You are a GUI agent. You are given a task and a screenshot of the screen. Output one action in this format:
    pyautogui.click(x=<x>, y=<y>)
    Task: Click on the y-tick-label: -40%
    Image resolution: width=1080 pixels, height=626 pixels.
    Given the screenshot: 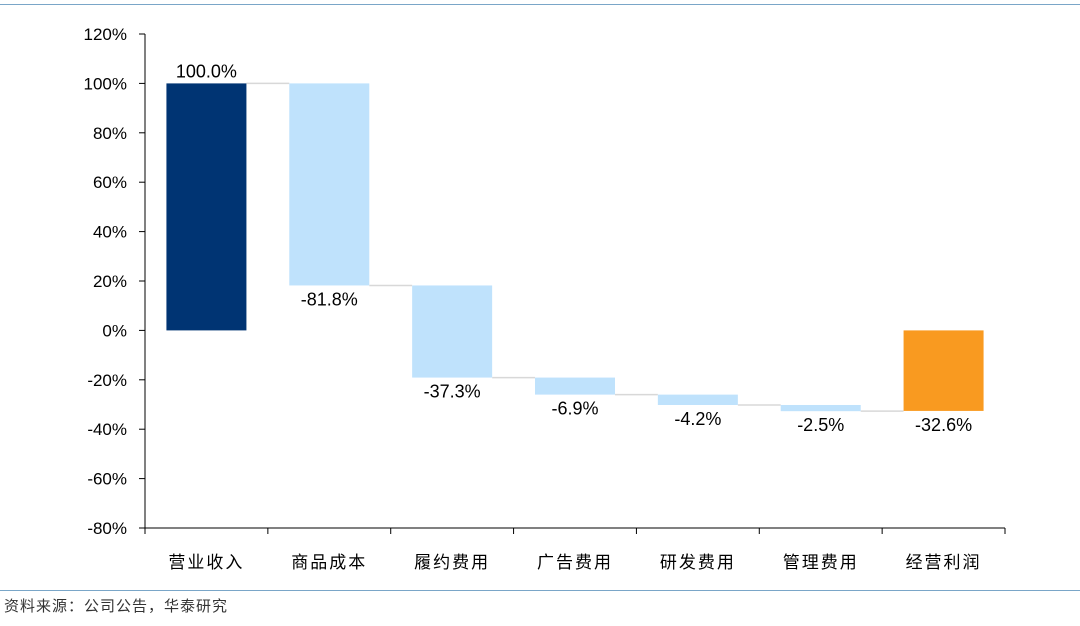 What is the action you would take?
    pyautogui.click(x=107, y=429)
    